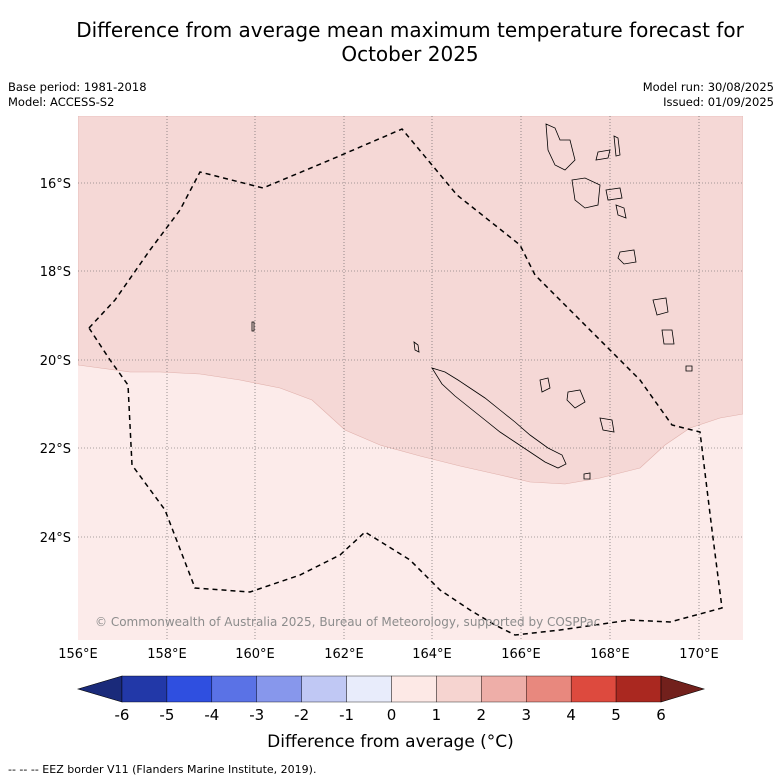  What do you see at coordinates (256, 715) in the screenshot?
I see `colorbar-tick: -3` at bounding box center [256, 715].